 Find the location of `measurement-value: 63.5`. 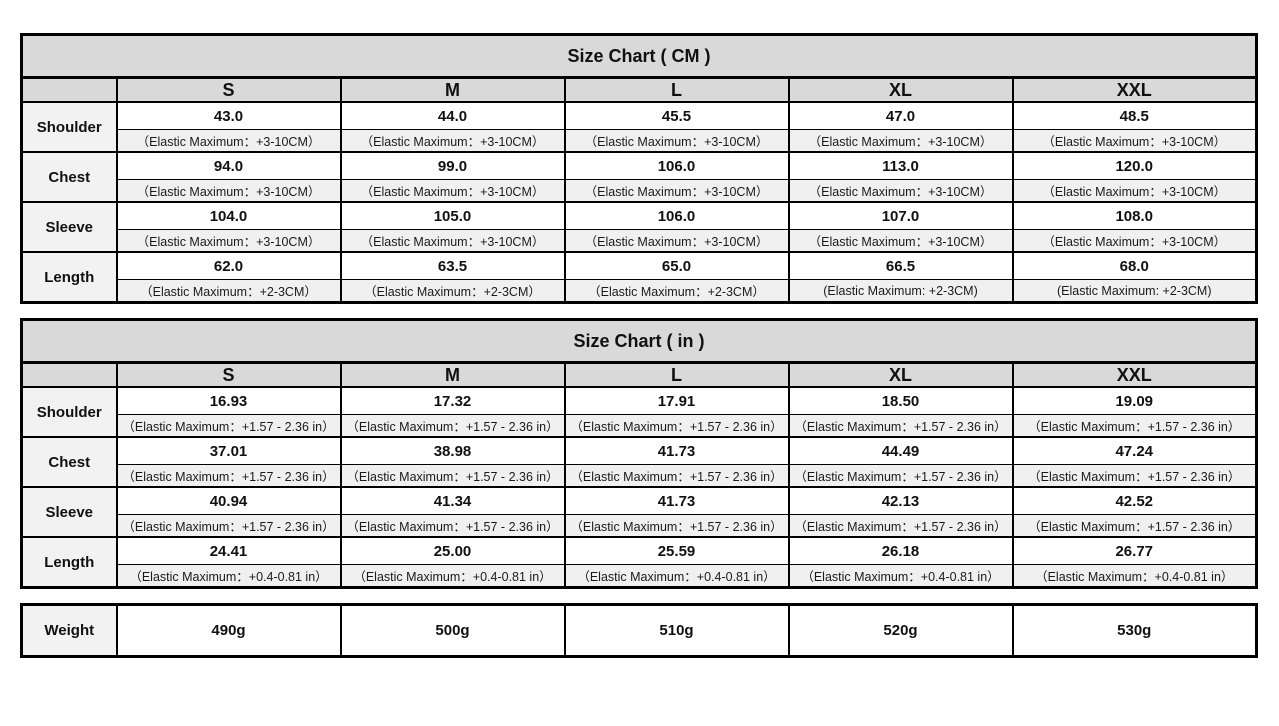

measurement-value: 63.5 is located at coordinates (452, 265).